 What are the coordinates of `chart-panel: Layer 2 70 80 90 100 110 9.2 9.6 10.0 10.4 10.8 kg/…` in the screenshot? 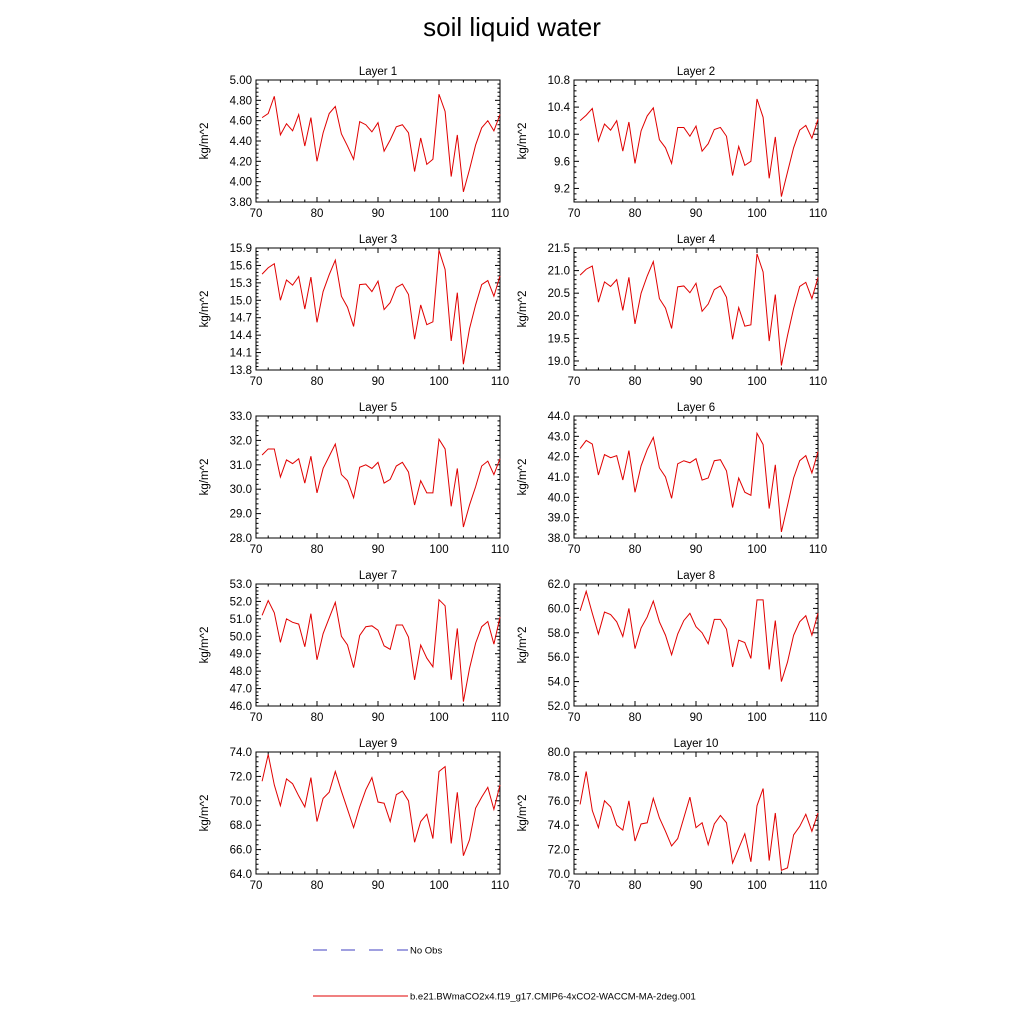 It's located at (672, 143).